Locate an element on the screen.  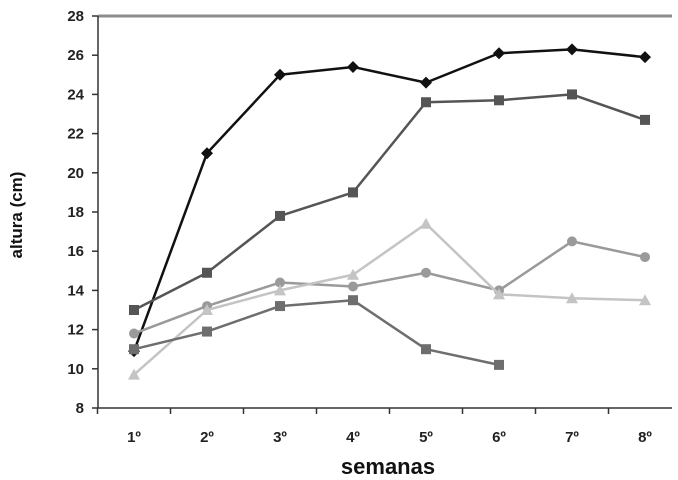
x-tick-label: 7º is located at coordinates (572, 437).